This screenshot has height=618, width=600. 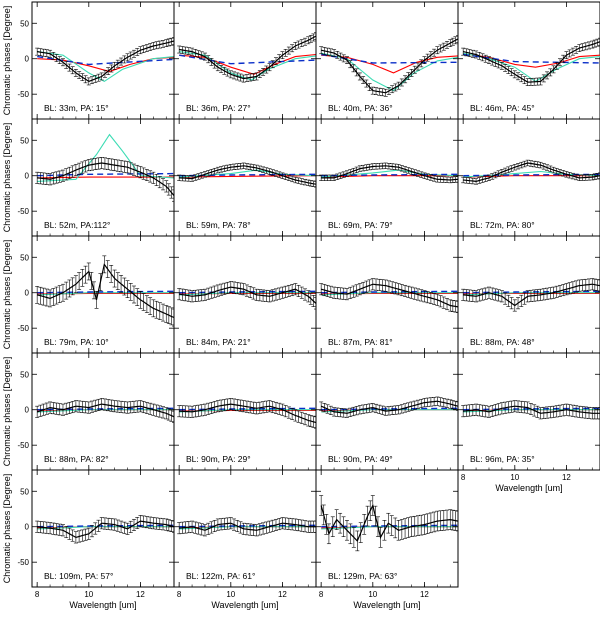 I want to click on panel-label: BL: 129m, PA: 63°, so click(x=362, y=576).